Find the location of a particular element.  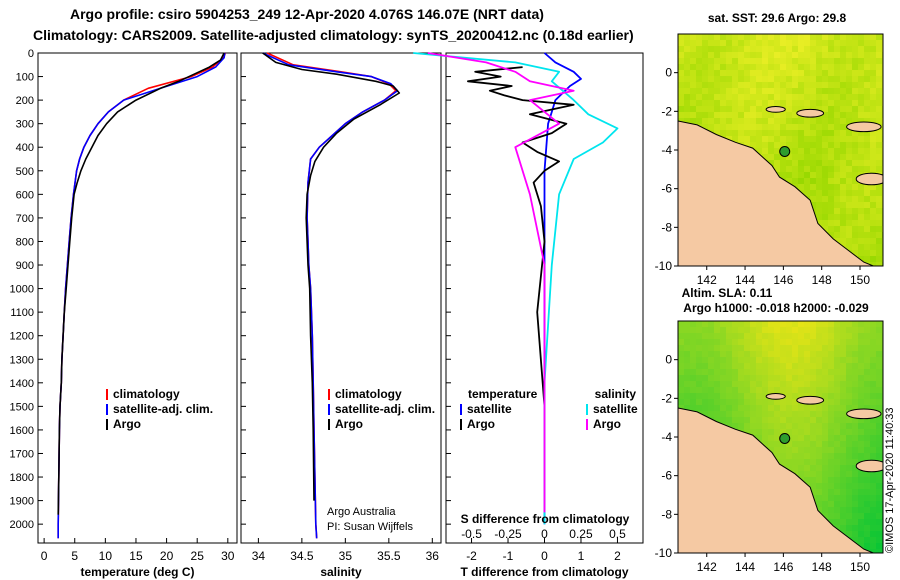

series-line-temperature-argo is located at coordinates (520, 289).